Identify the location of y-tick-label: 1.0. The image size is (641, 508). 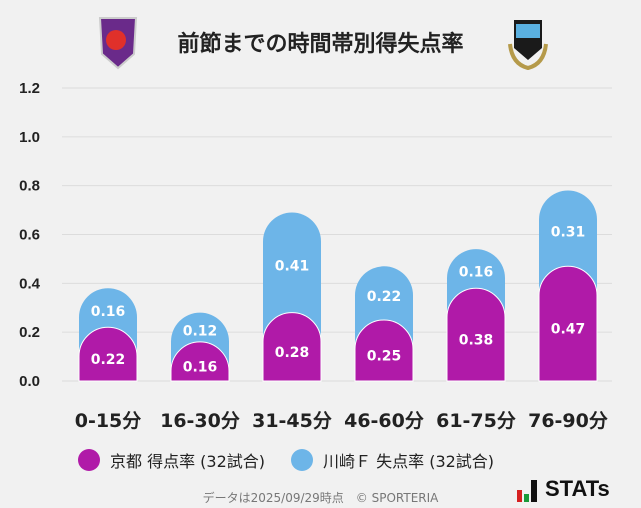
(29, 137).